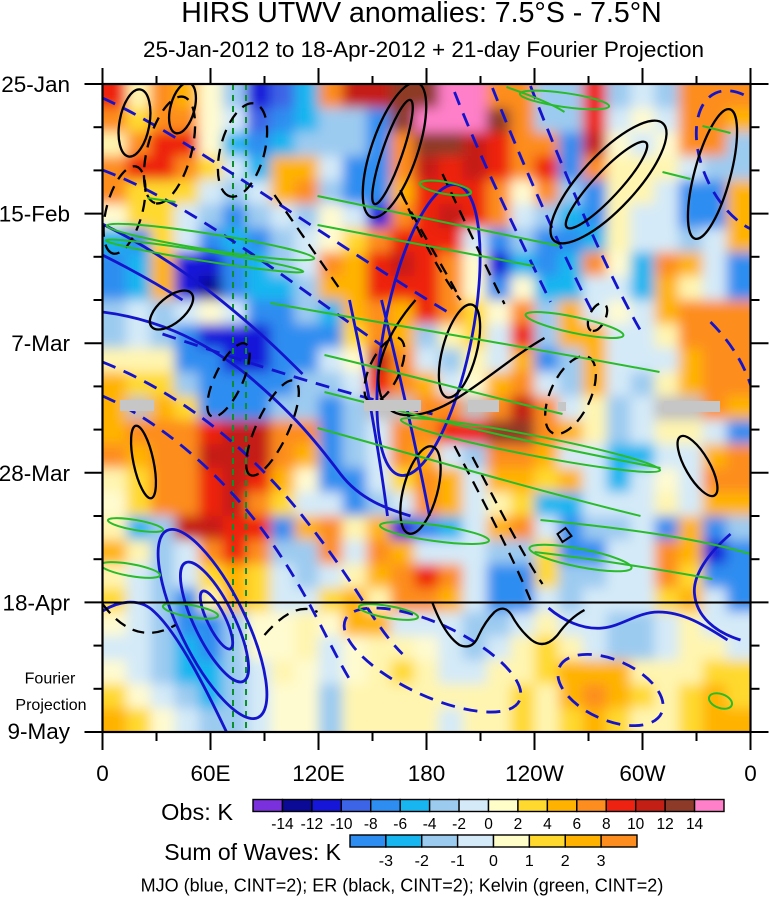  I want to click on svg-text: 15-Feb, so click(35, 214).